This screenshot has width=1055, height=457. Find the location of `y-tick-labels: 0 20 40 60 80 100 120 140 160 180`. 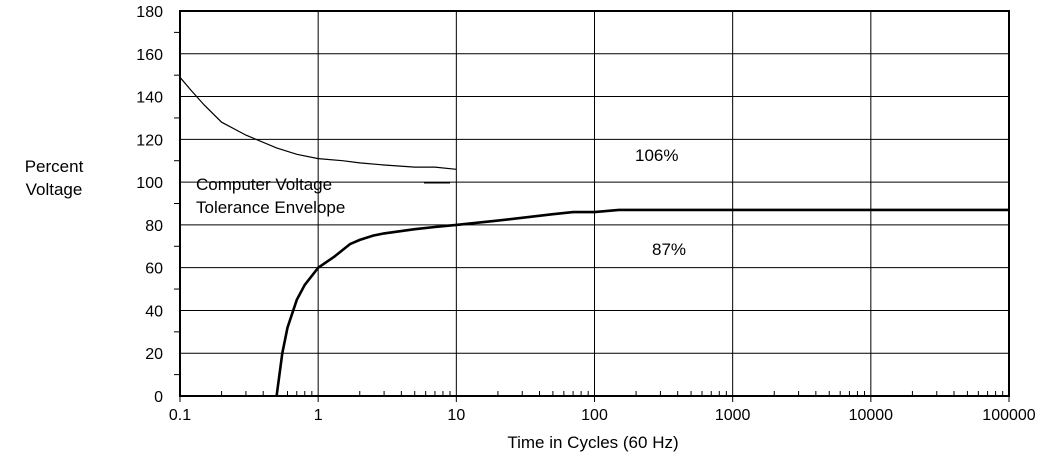

y-tick-labels: 0 20 40 60 80 100 120 140 160 180 is located at coordinates (149, 205).